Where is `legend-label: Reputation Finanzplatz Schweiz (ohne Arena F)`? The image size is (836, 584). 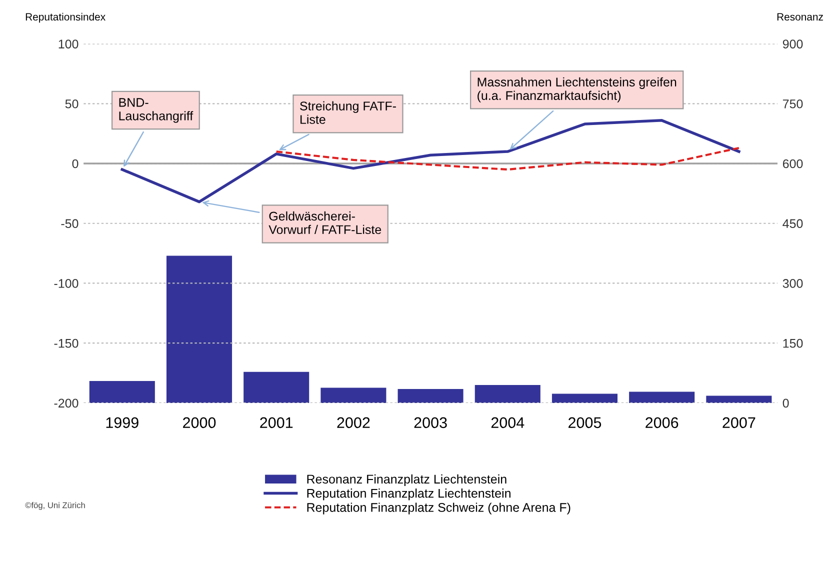
legend-label: Reputation Finanzplatz Schweiz (ohne Arena F) is located at coordinates (438, 508).